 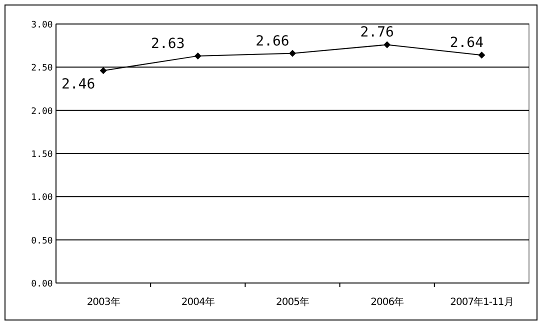 I want to click on y-tick-label: 2.00, so click(x=42, y=111).